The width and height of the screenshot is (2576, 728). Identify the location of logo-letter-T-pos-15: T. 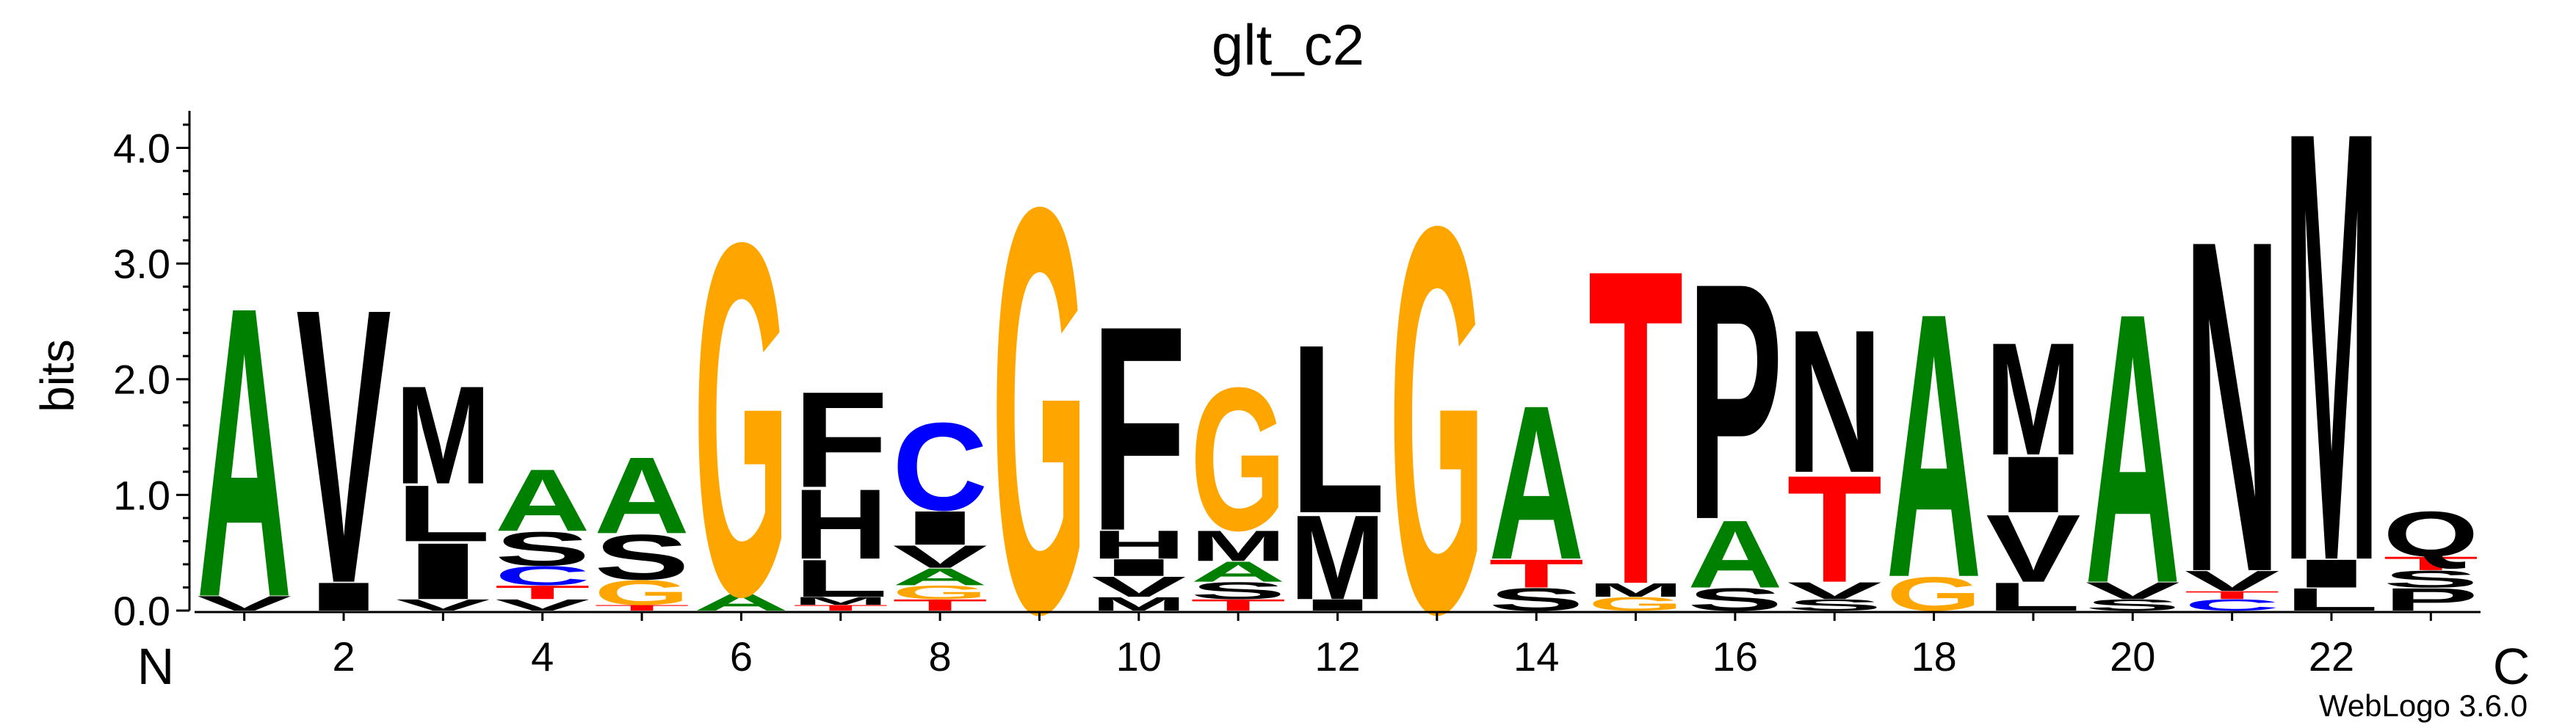
(1636, 428).